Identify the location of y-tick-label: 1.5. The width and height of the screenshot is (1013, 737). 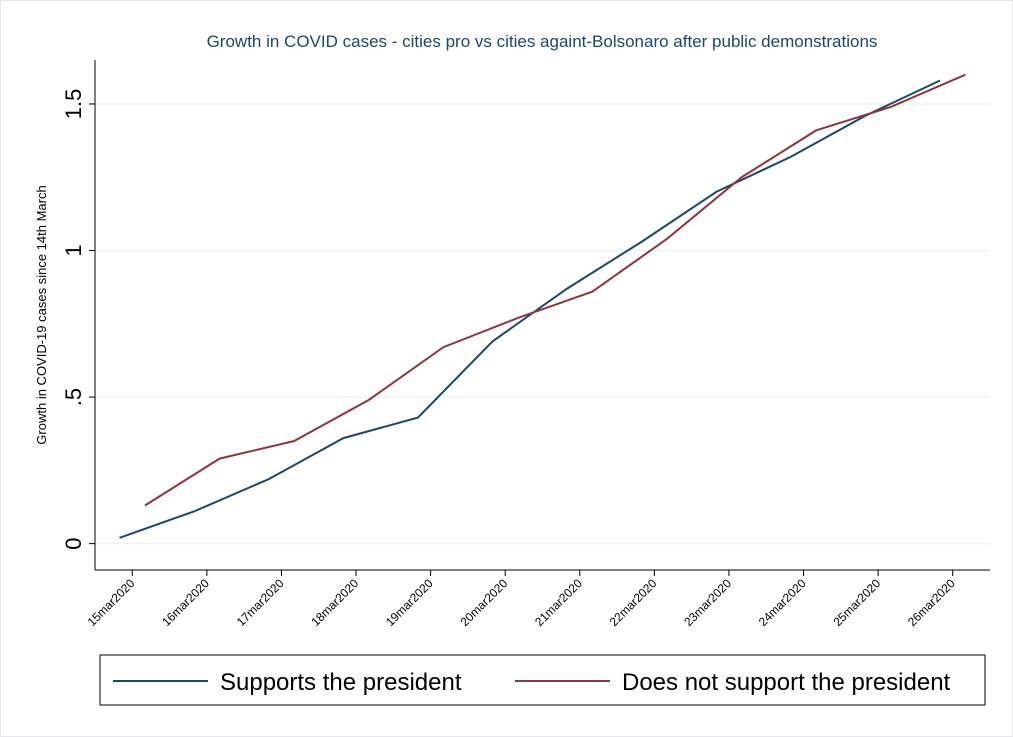
(73, 104).